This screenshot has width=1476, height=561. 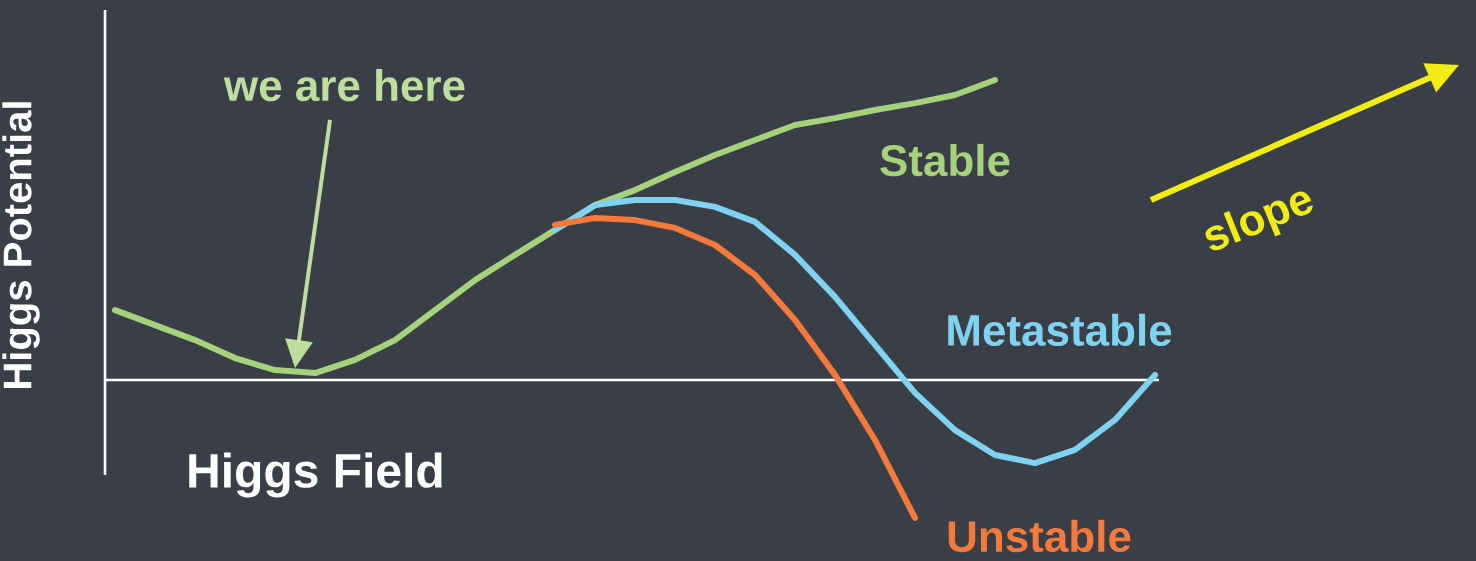 I want to click on text: slope, so click(x=1259, y=221).